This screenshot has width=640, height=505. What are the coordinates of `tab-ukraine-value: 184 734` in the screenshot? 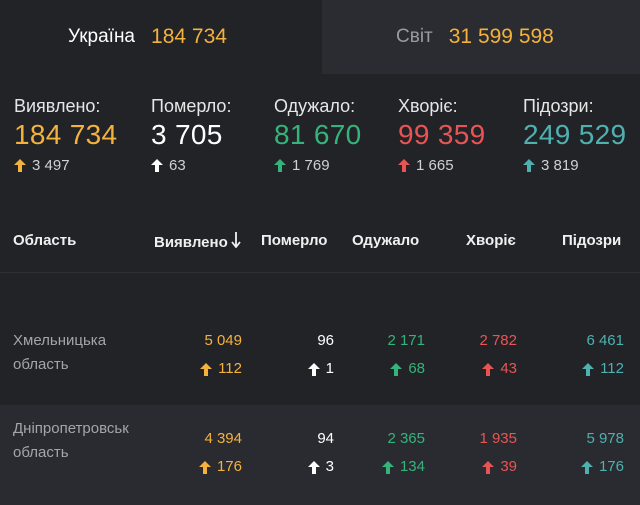 It's located at (189, 36).